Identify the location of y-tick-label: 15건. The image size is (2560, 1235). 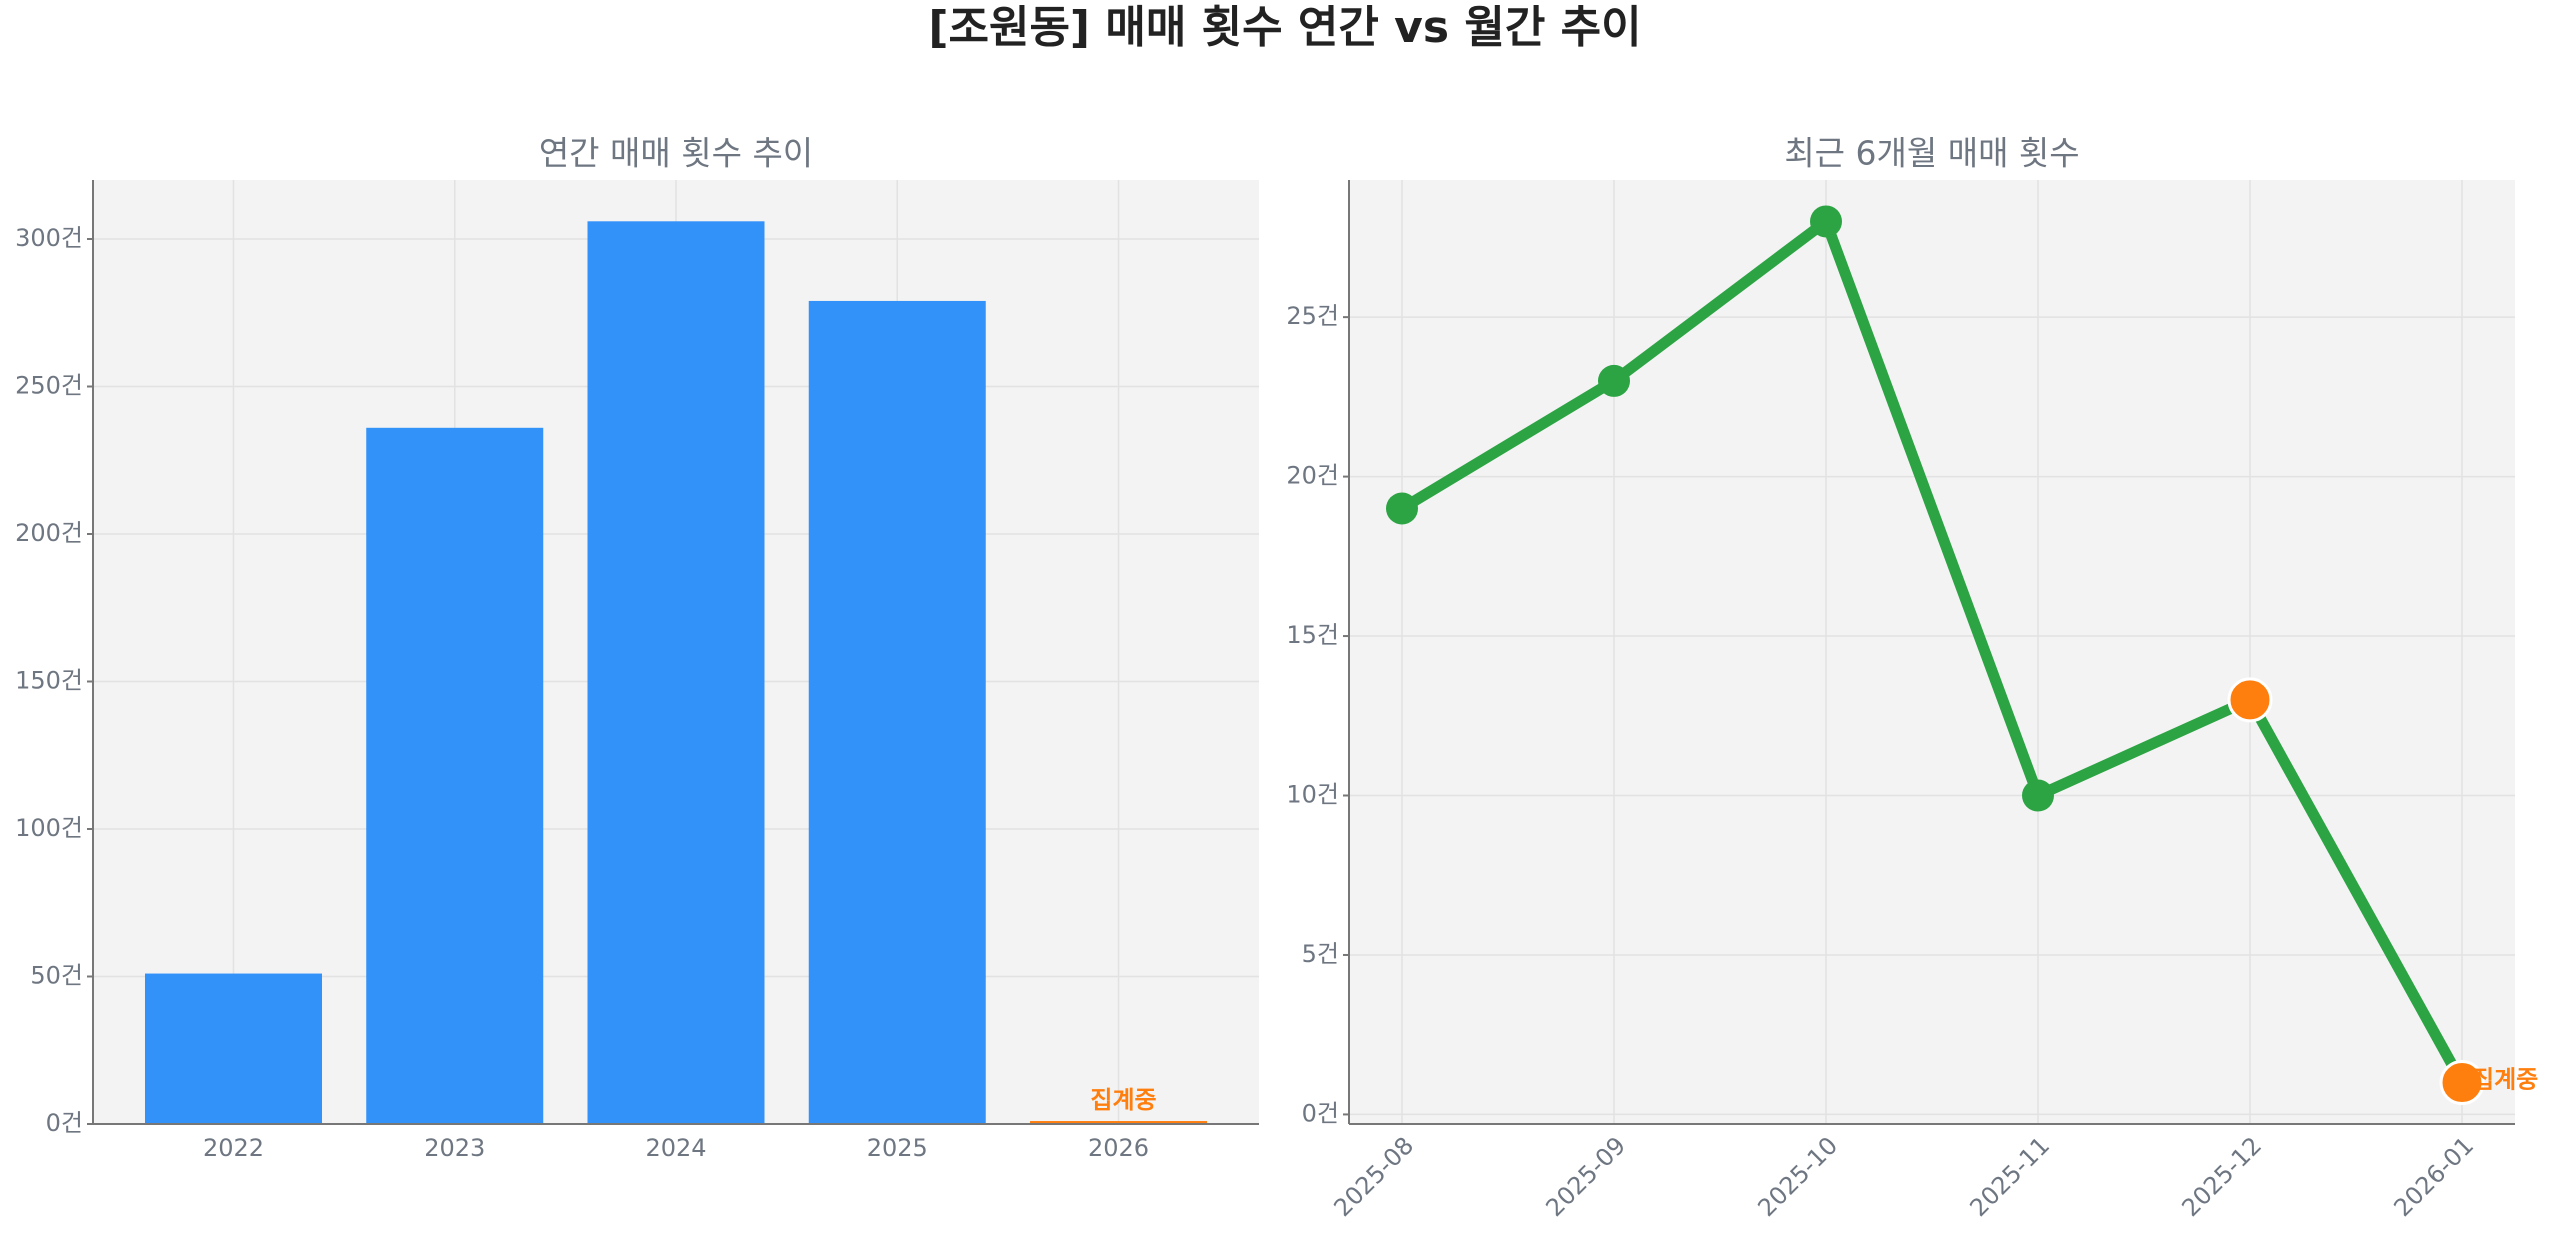
(1312, 635).